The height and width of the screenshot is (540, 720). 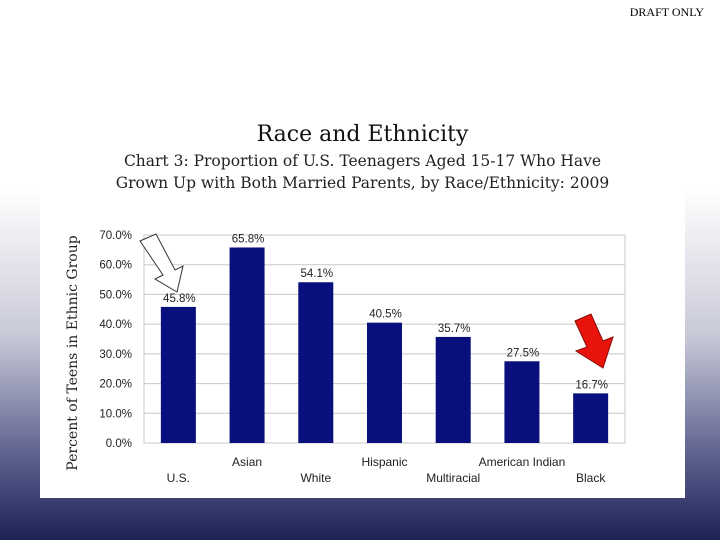 I want to click on category-label: U.S., so click(x=178, y=478).